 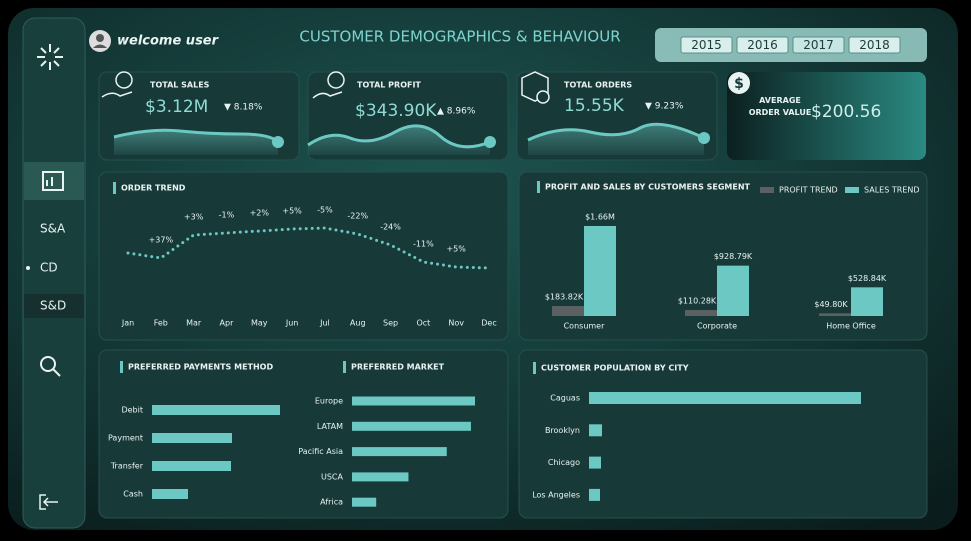 What do you see at coordinates (227, 323) in the screenshot?
I see `x-tick-label: Apr` at bounding box center [227, 323].